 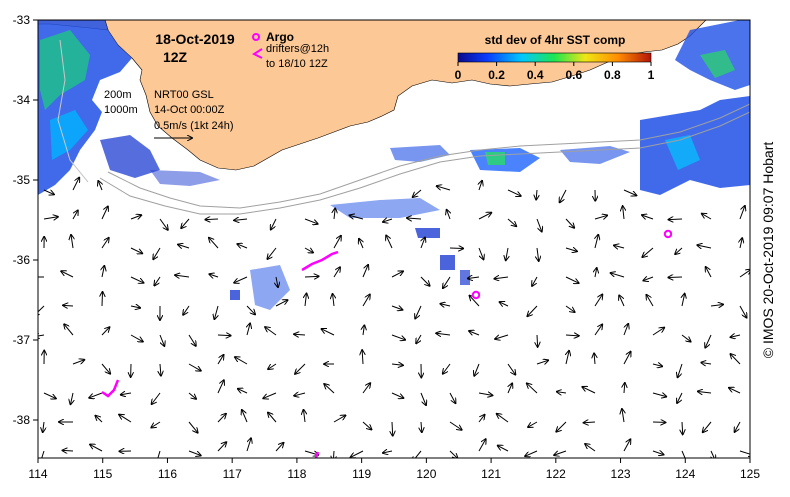 I want to click on x-axis: 114 115 116 117 118 119 120 121 122 123 124 125, so click(x=394, y=469).